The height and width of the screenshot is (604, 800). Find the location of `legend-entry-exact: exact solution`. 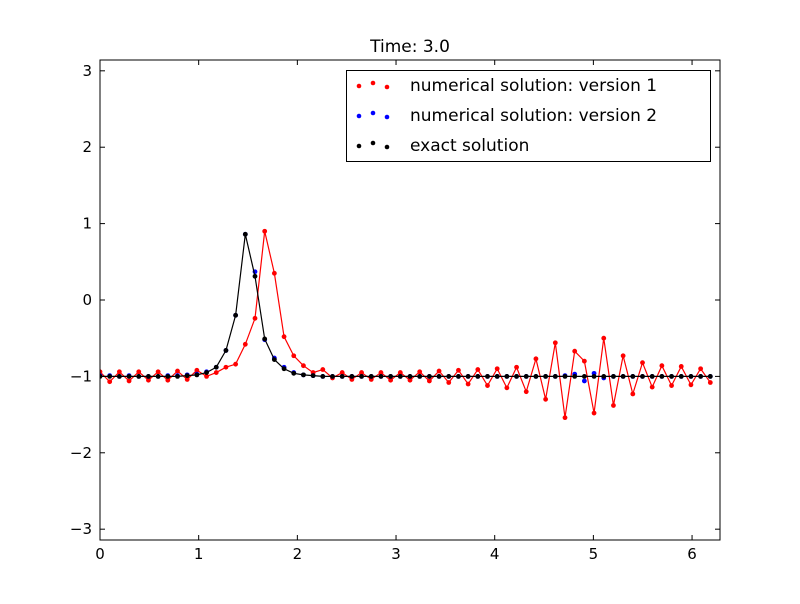

legend-entry-exact: exact solution is located at coordinates (442, 146).